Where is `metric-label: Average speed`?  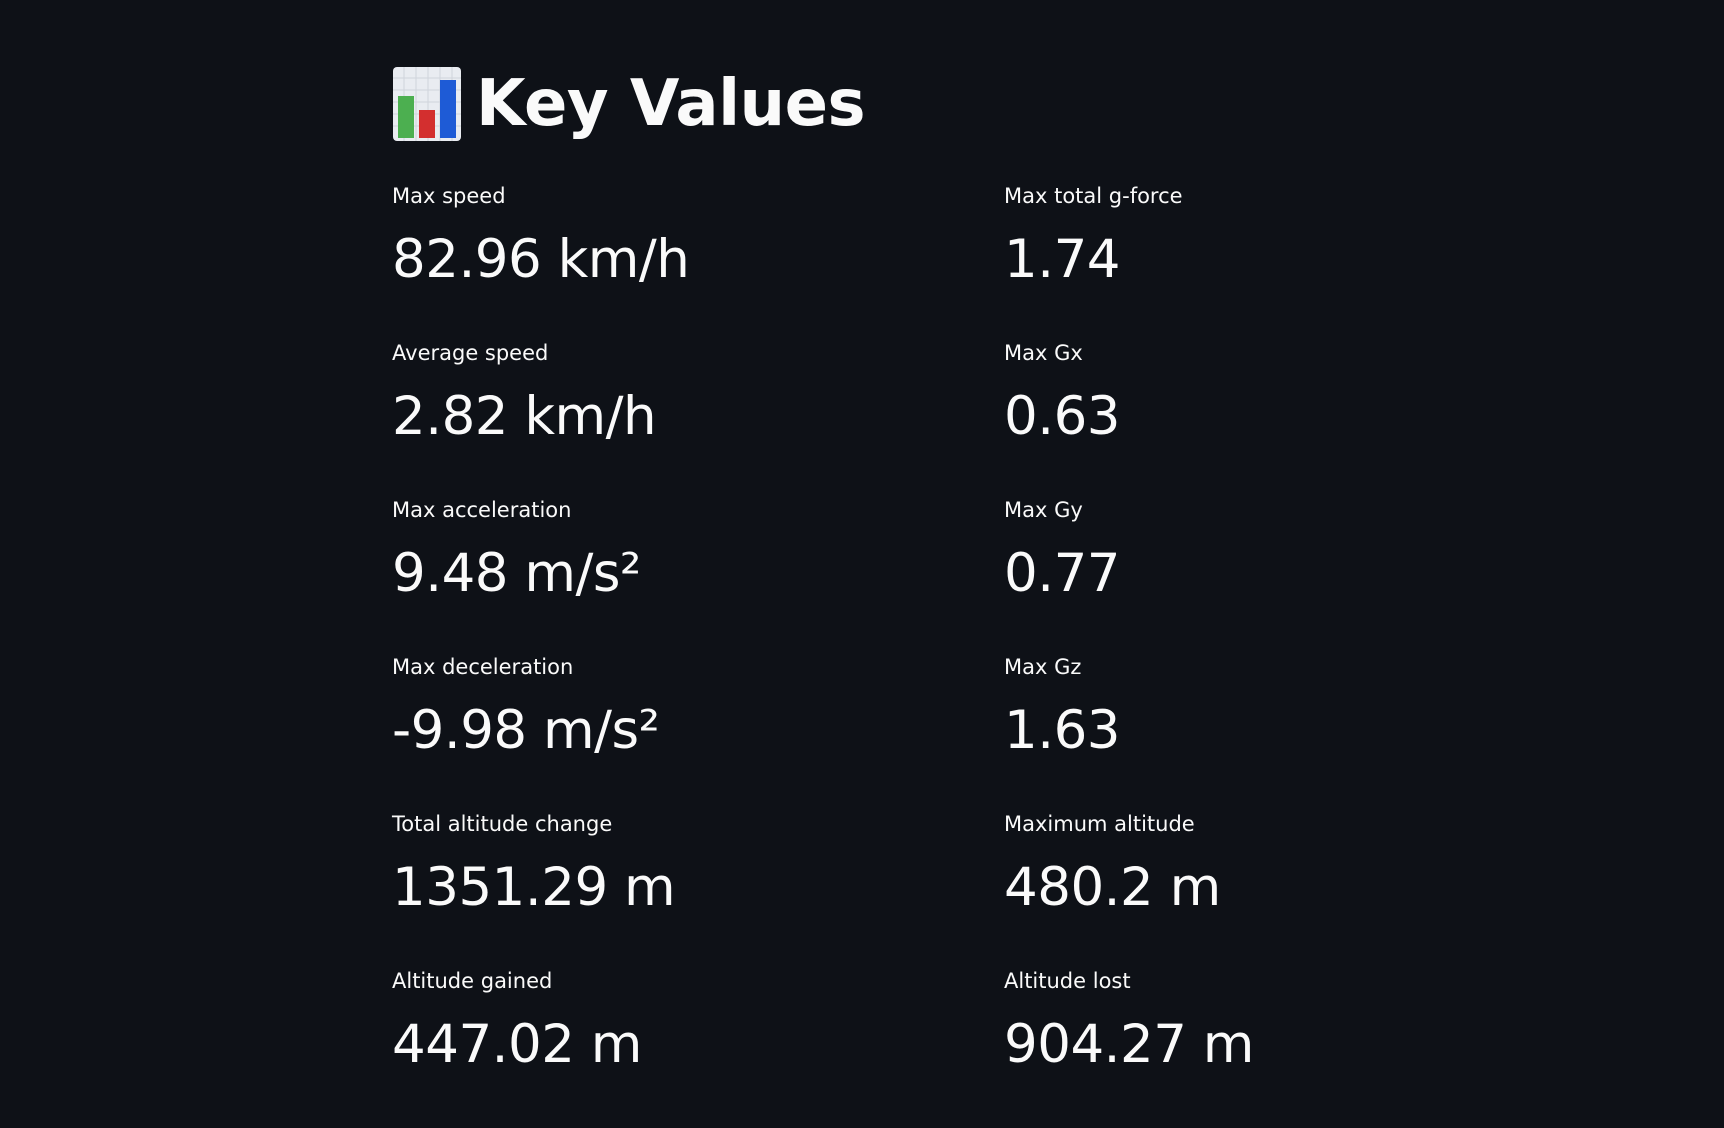
metric-label: Average speed is located at coordinates (470, 353).